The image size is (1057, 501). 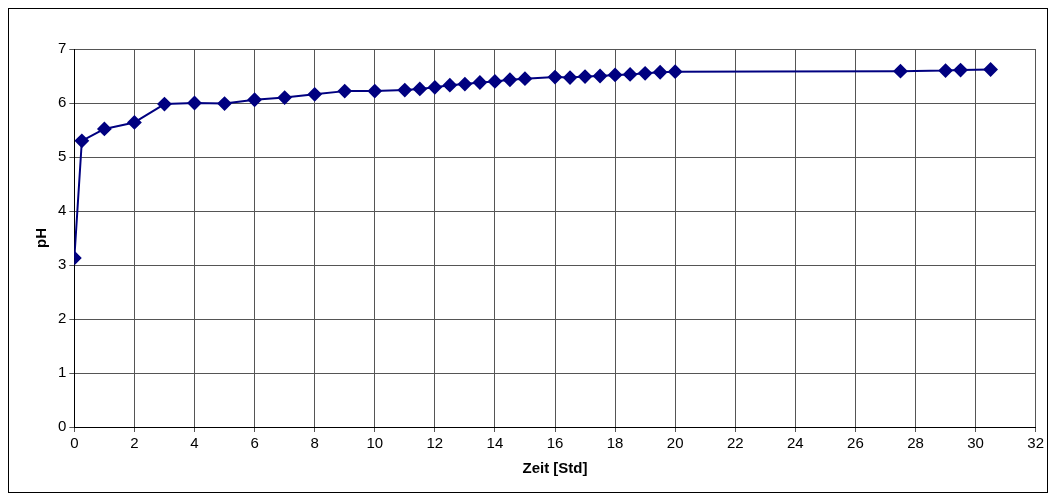 I want to click on x-tick-label: 18, so click(x=615, y=443).